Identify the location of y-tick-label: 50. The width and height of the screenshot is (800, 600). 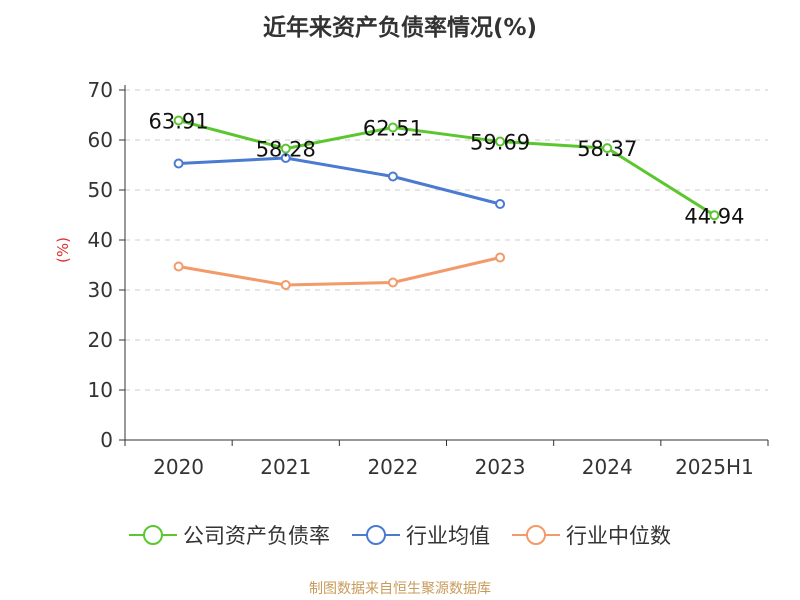
(100, 190).